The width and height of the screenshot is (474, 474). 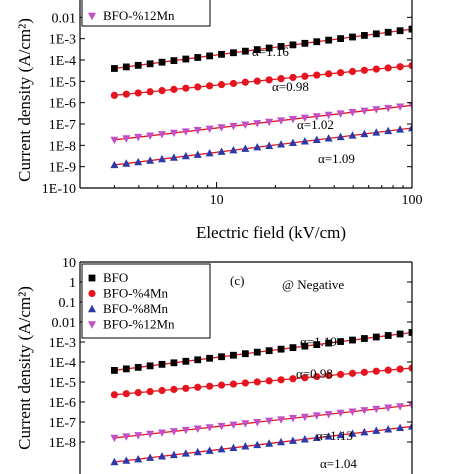 What do you see at coordinates (59, 189) in the screenshot?
I see `panel-b-y-tick-label: 1E-10` at bounding box center [59, 189].